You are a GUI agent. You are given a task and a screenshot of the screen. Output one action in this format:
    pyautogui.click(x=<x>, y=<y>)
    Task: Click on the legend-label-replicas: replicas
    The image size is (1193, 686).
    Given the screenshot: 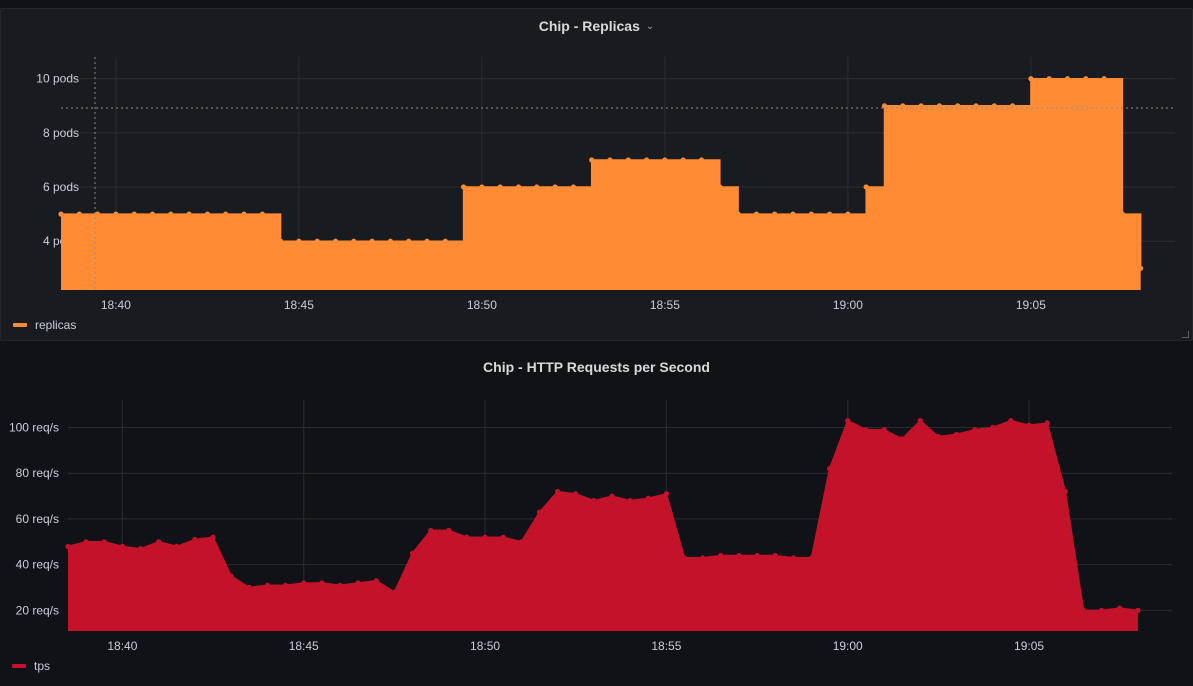 What is the action you would take?
    pyautogui.click(x=55, y=325)
    